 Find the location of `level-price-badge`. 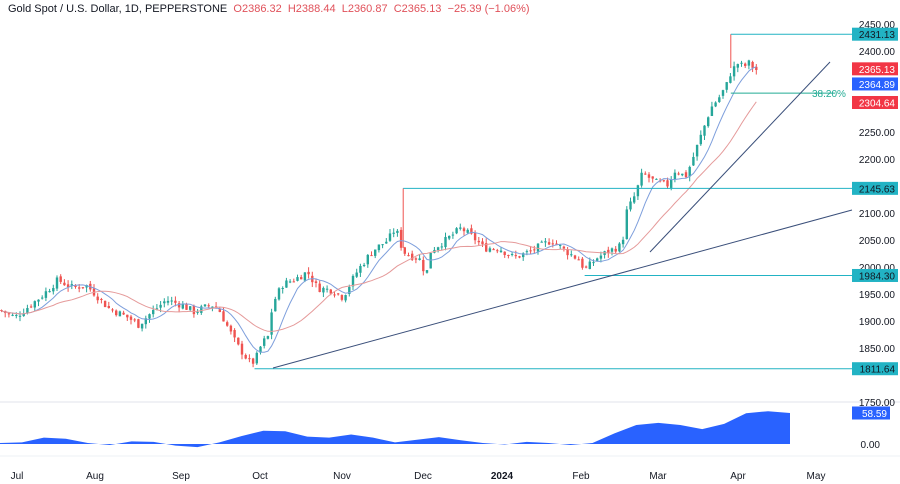

level-price-badge is located at coordinates (875, 188).